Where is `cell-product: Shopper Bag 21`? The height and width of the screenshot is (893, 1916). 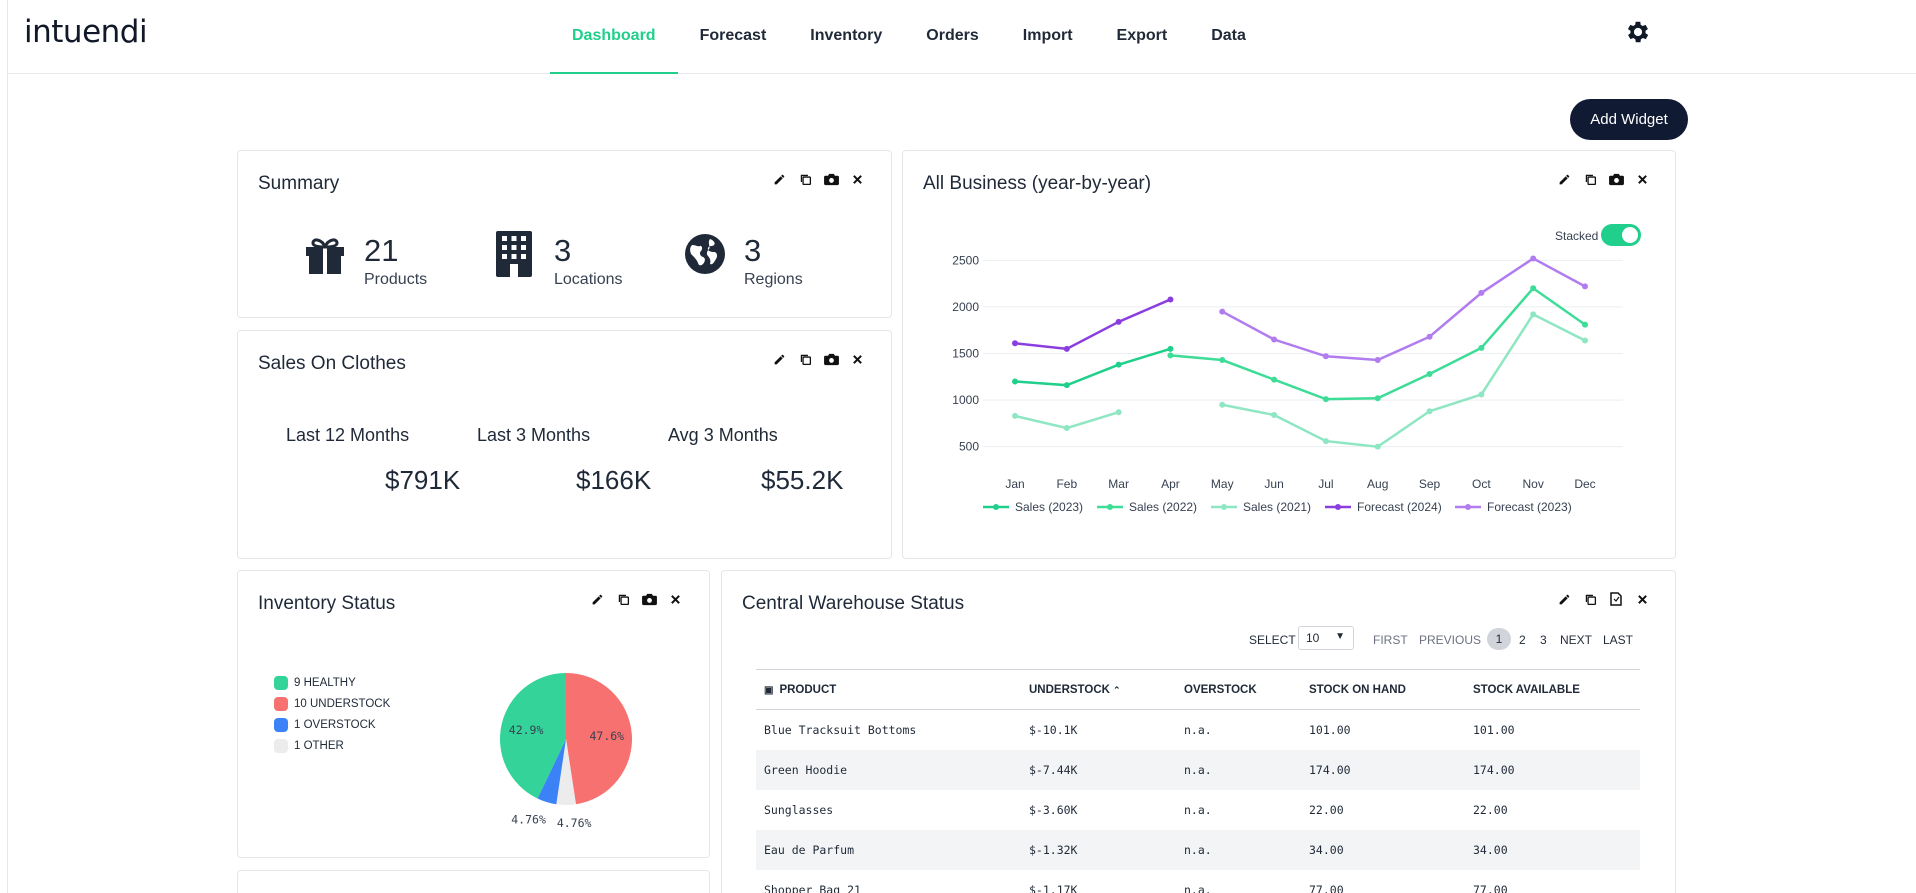 cell-product: Shopper Bag 21 is located at coordinates (812, 887).